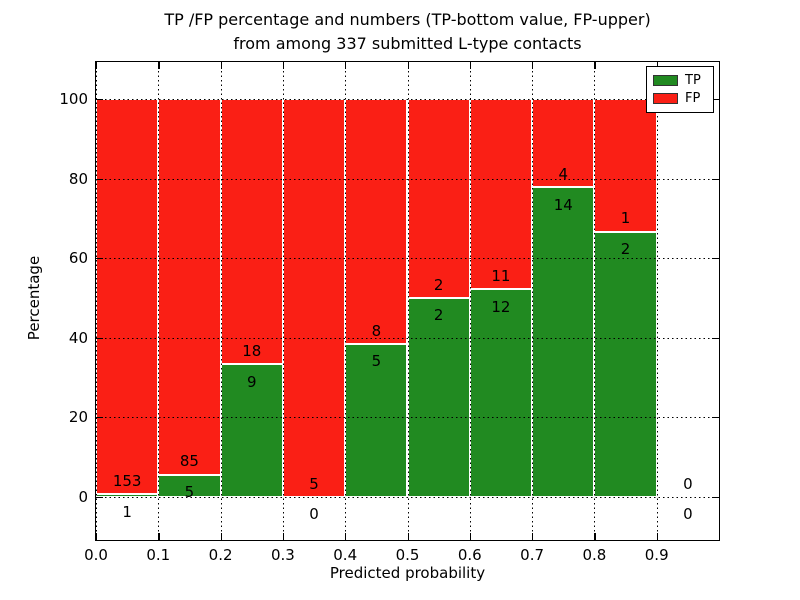 This screenshot has height=600, width=800. What do you see at coordinates (346, 536) in the screenshot?
I see `x-tick-bottom-0.4` at bounding box center [346, 536].